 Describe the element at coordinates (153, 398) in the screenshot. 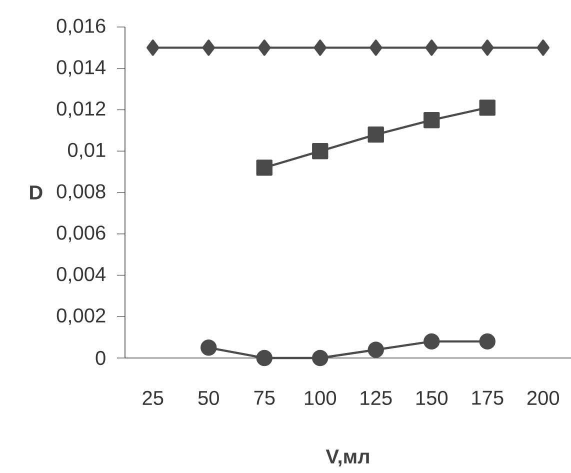

I see `x-tick-label: 25` at that location.